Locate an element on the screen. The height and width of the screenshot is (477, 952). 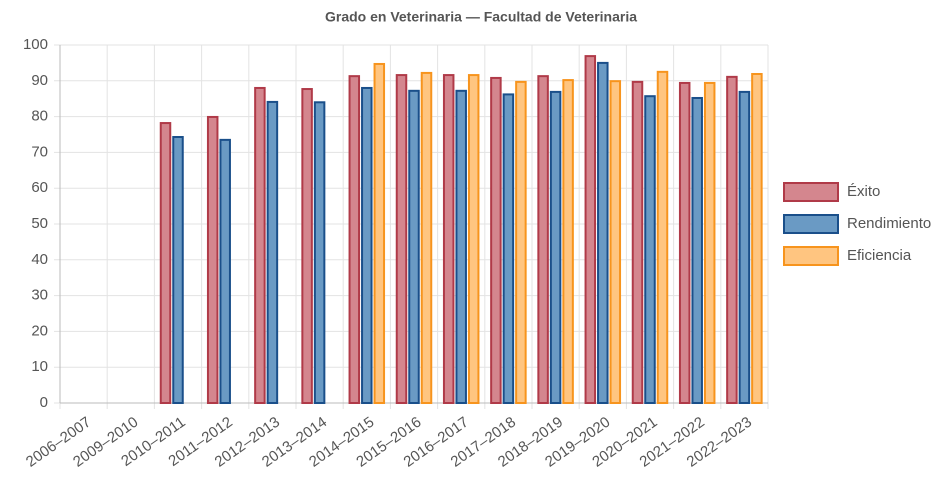
y-tick-label: 90 is located at coordinates (39, 80).